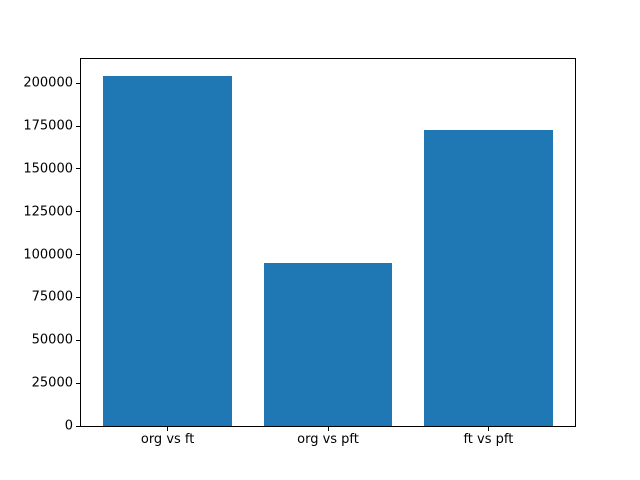 The image size is (640, 480). What do you see at coordinates (48, 255) in the screenshot?
I see `y-tick-label: 100000` at bounding box center [48, 255].